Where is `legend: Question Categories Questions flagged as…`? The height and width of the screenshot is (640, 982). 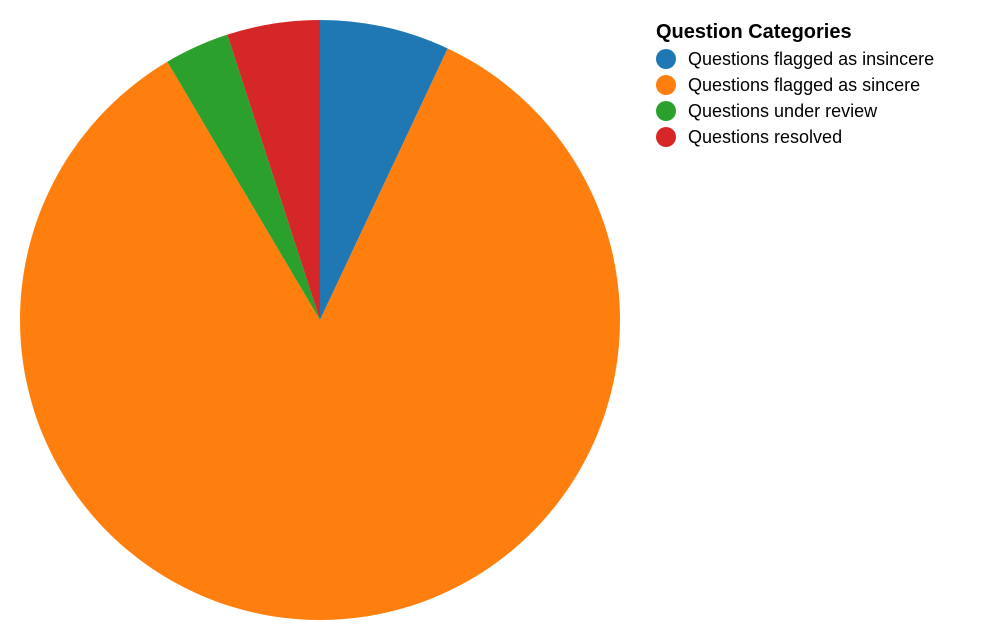 legend: Question Categories Questions flagged as… is located at coordinates (795, 85).